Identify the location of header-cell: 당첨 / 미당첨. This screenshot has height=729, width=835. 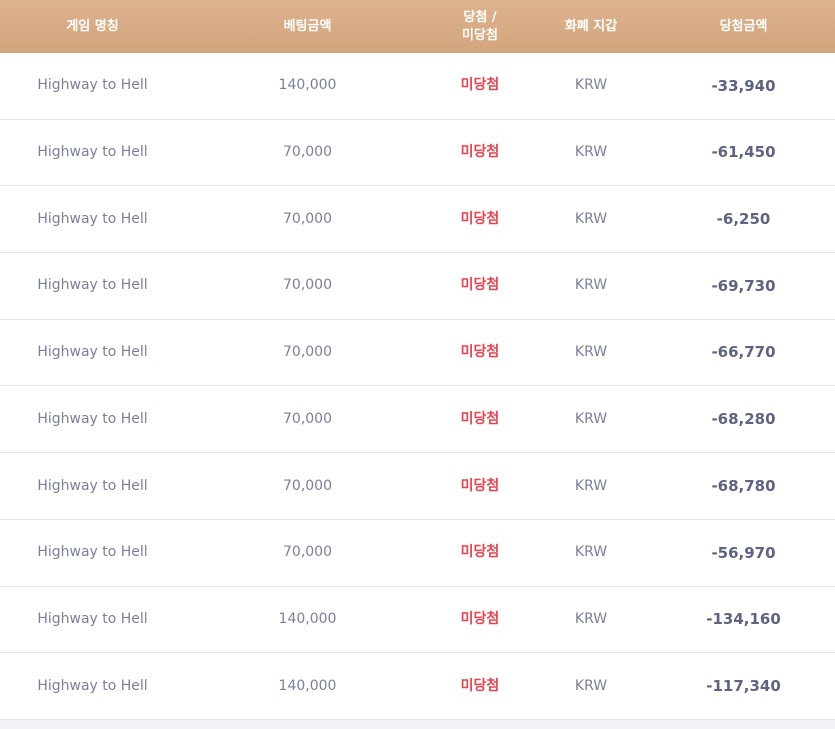
(480, 26).